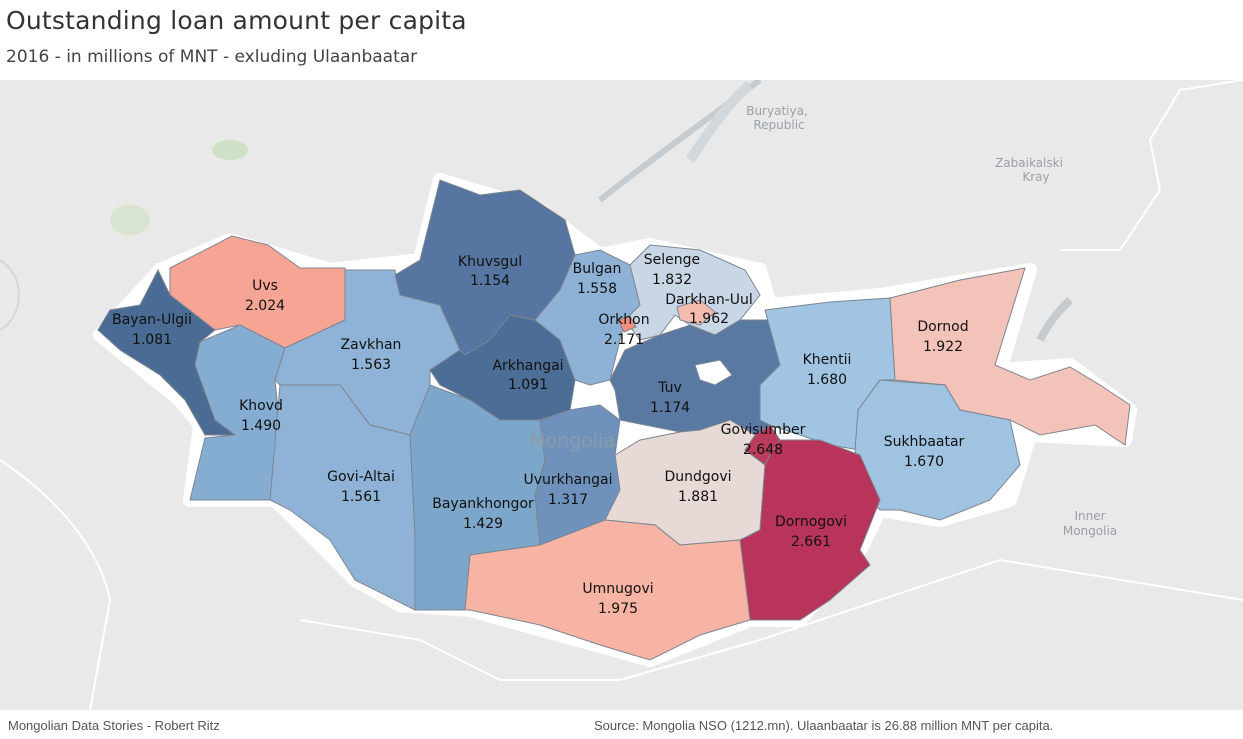 Image resolution: width=1243 pixels, height=739 pixels. What do you see at coordinates (1029, 163) in the screenshot?
I see `label-zabaikalski: Zabaikalski` at bounding box center [1029, 163].